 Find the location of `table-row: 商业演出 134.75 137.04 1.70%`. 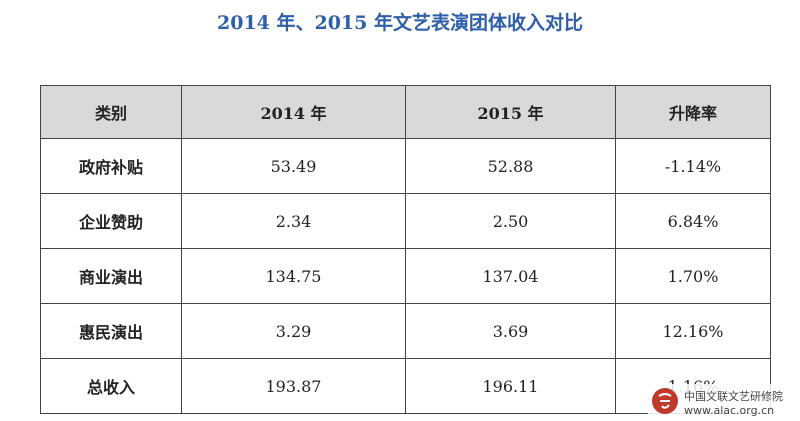

table-row: 商业演出 134.75 137.04 1.70% is located at coordinates (405, 276).